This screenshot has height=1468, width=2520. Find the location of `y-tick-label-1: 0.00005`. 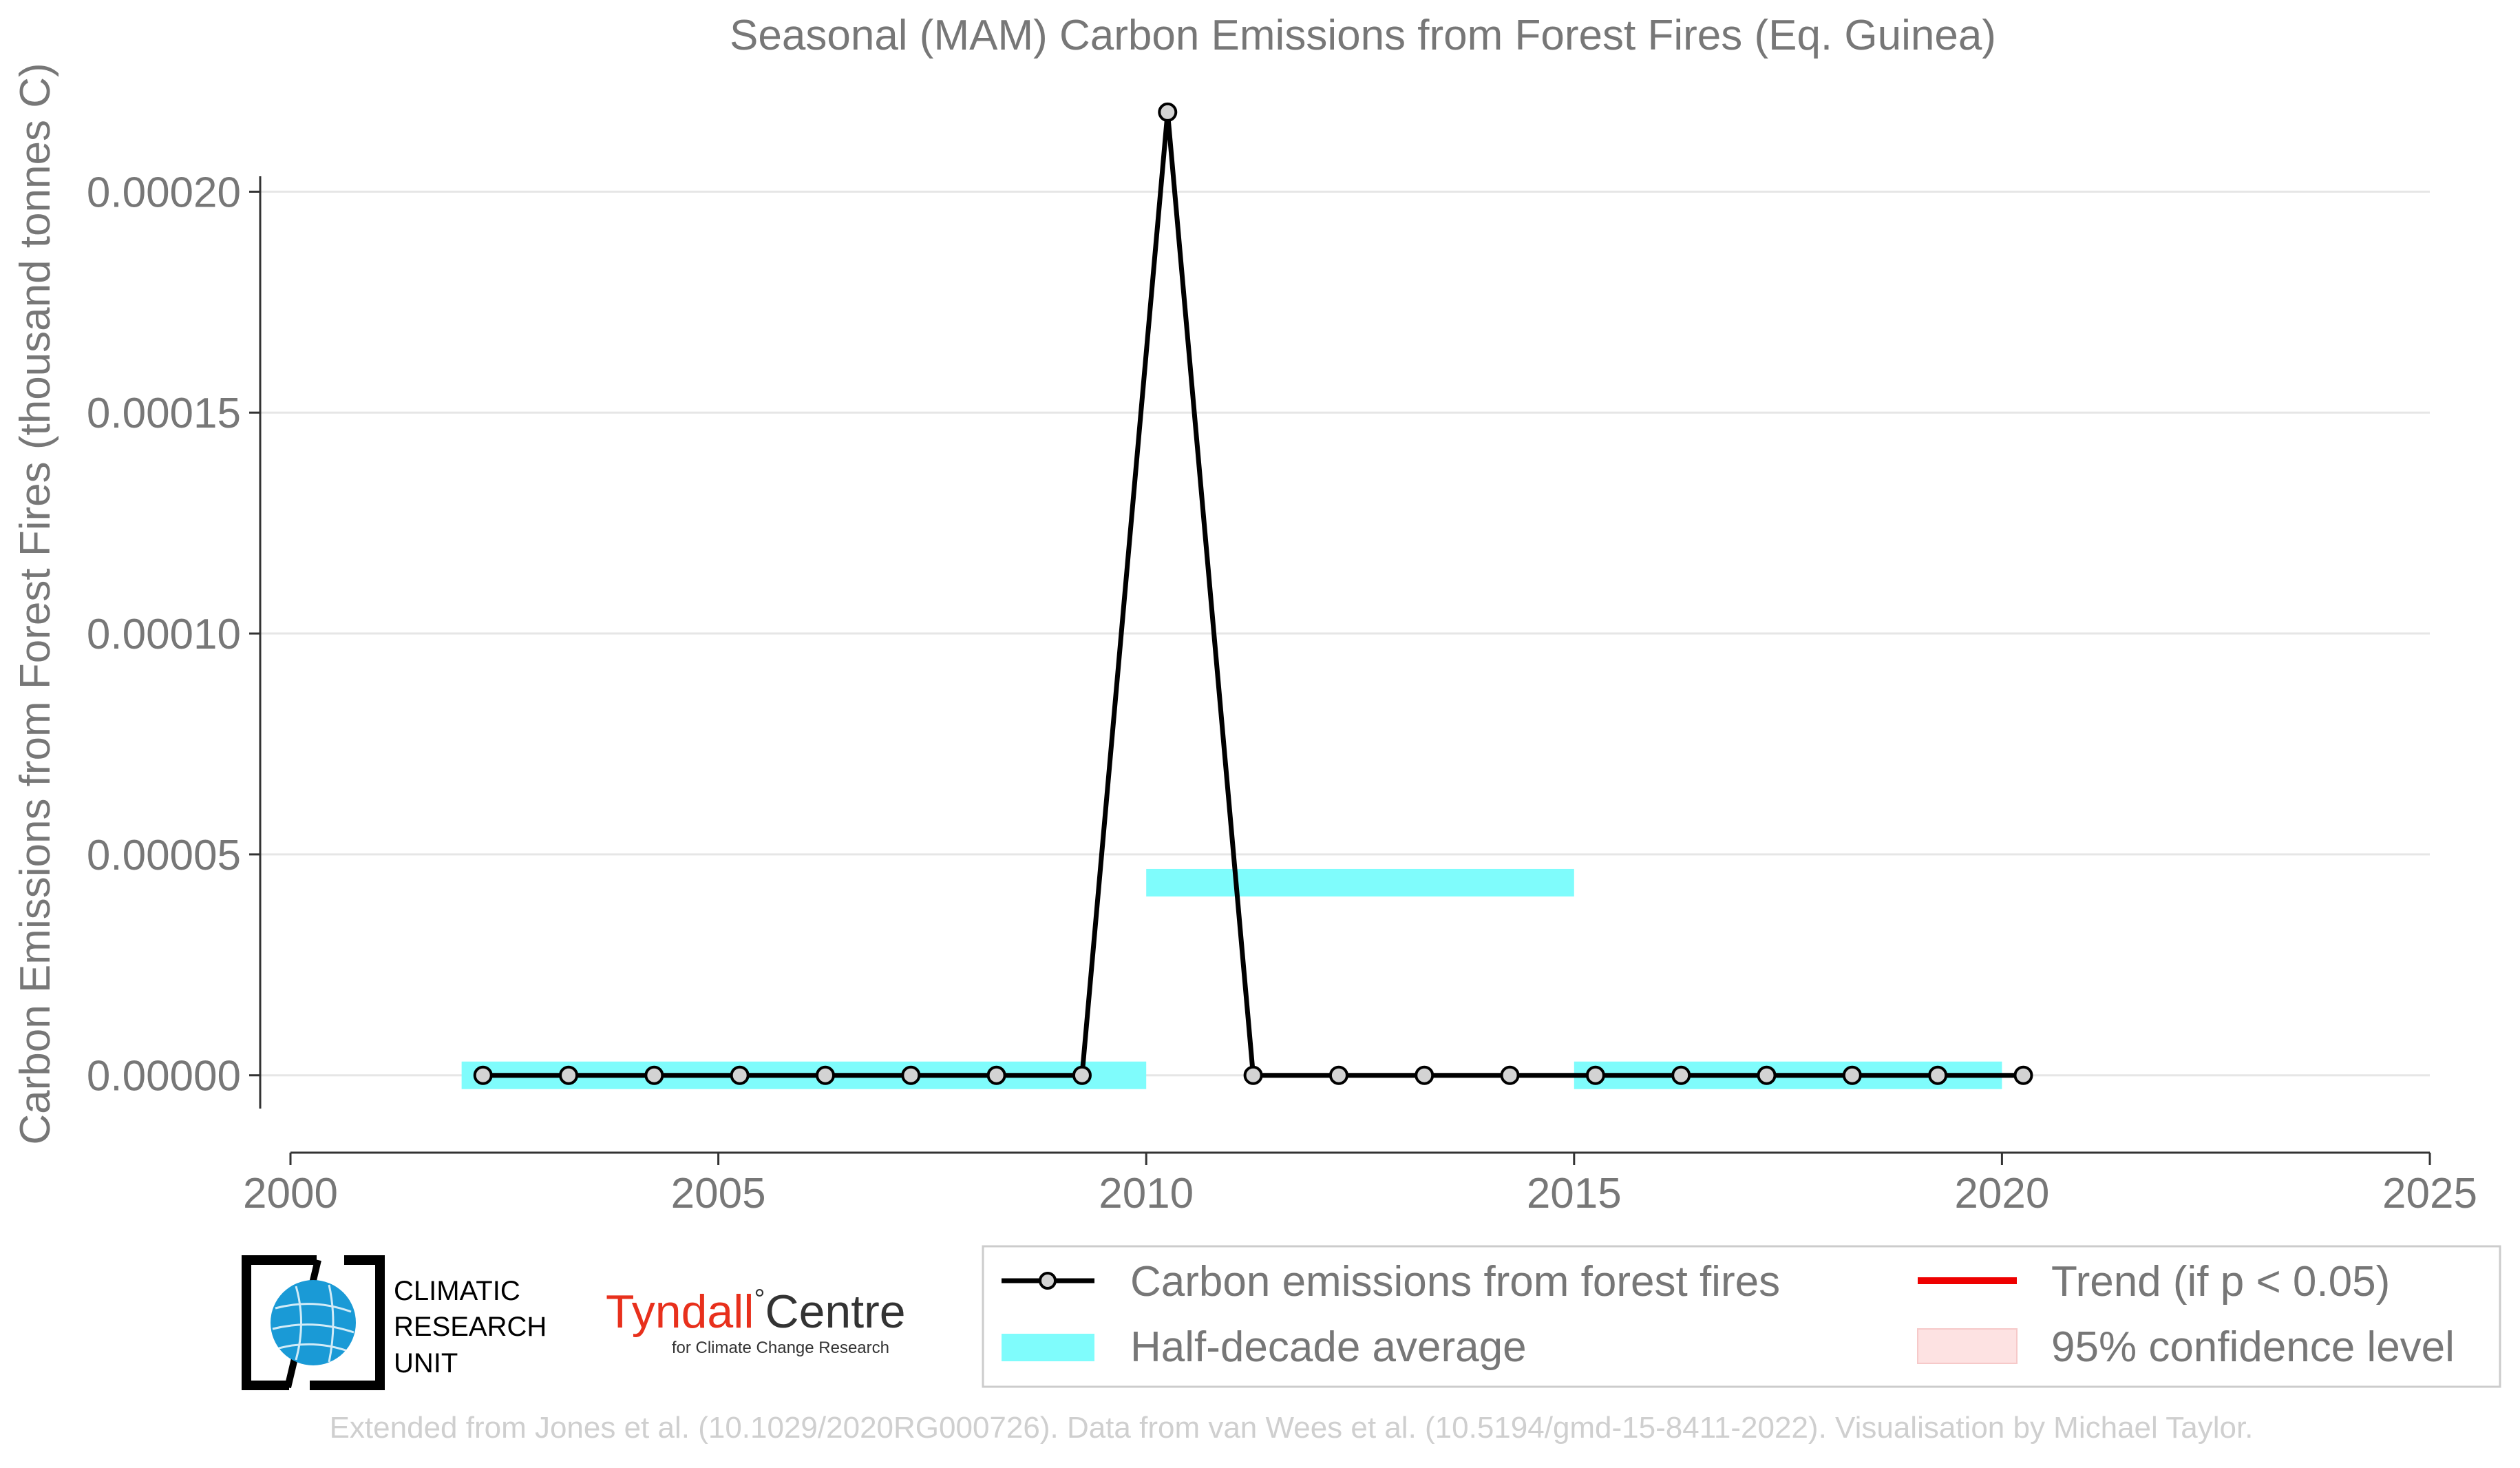

y-tick-label-1: 0.00005 is located at coordinates (164, 855).